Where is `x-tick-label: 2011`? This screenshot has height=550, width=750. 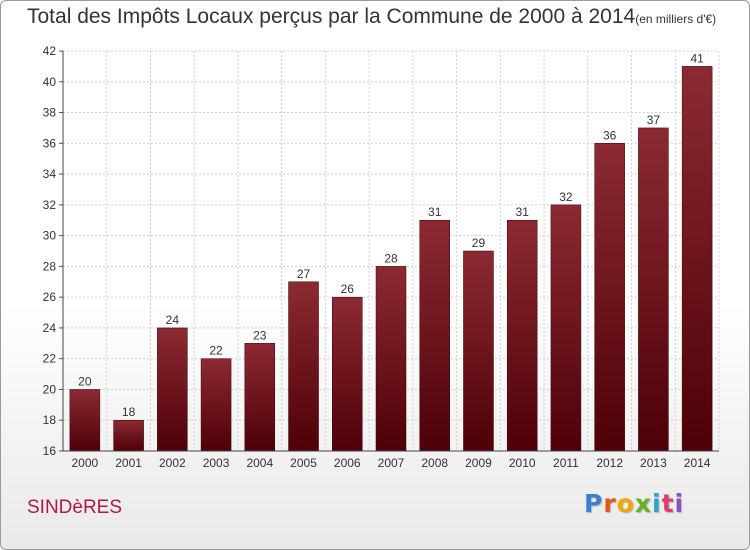
x-tick-label: 2011 is located at coordinates (566, 463).